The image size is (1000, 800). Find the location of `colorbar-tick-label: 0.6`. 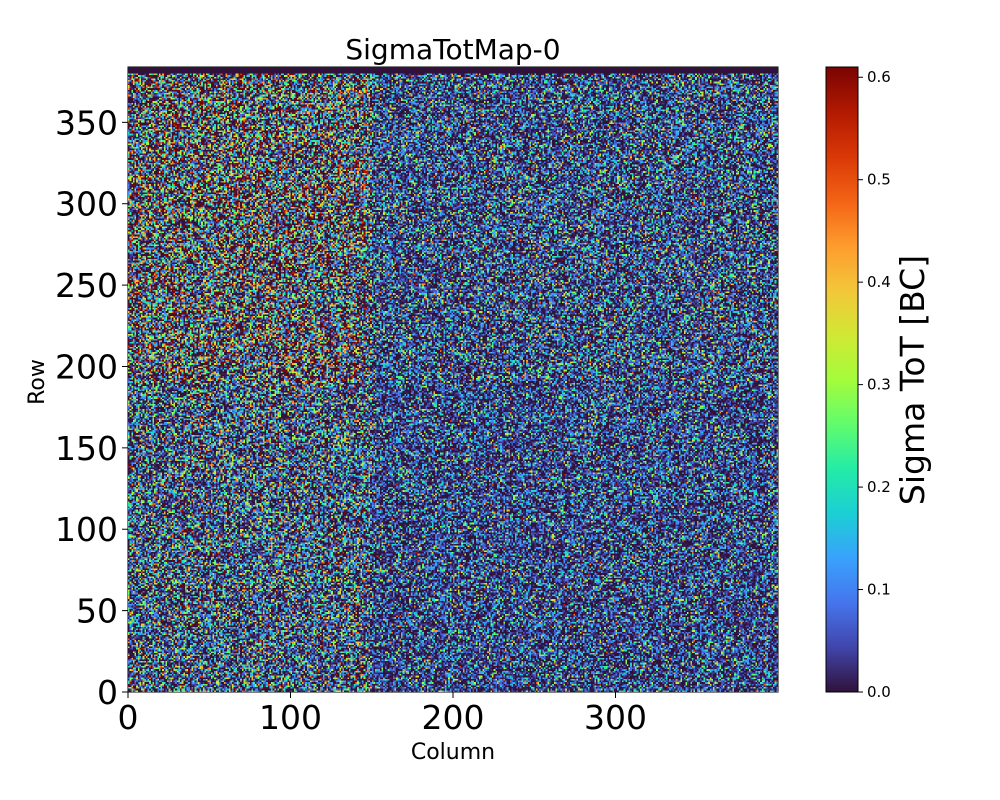

colorbar-tick-label: 0.6 is located at coordinates (879, 77).